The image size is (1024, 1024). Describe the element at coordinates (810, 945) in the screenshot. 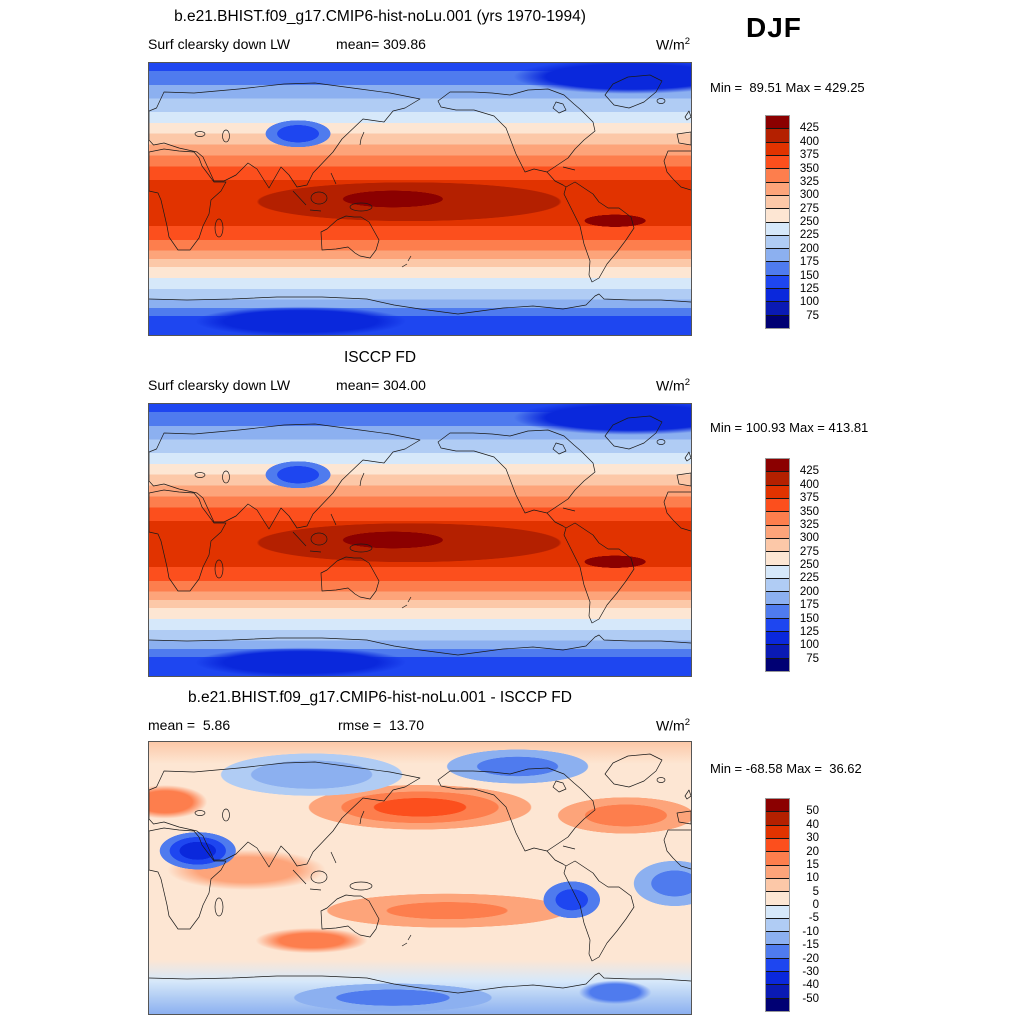

I see `colorbar-tick-label: -15` at that location.